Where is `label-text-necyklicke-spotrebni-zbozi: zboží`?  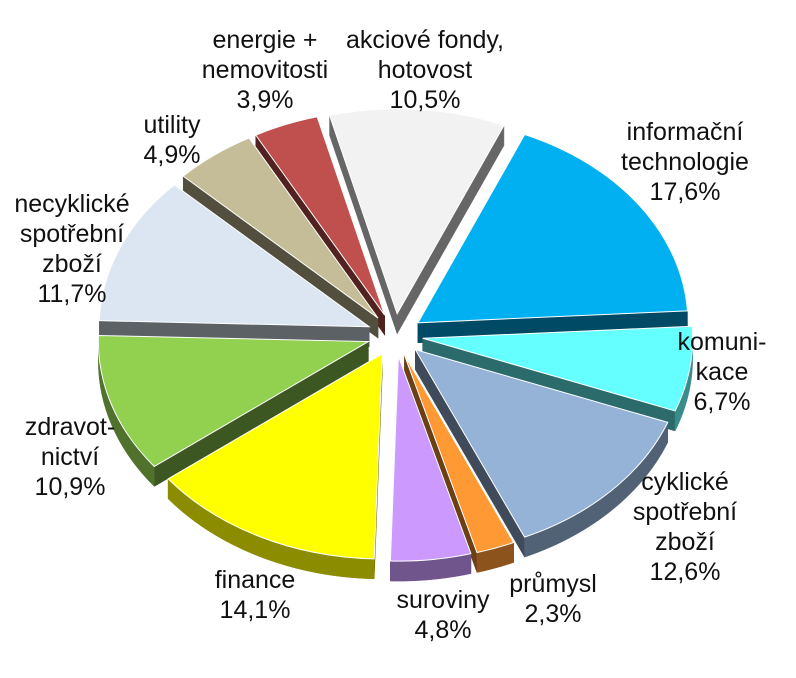 label-text-necyklicke-spotrebni-zbozi: zboží is located at coordinates (72, 264).